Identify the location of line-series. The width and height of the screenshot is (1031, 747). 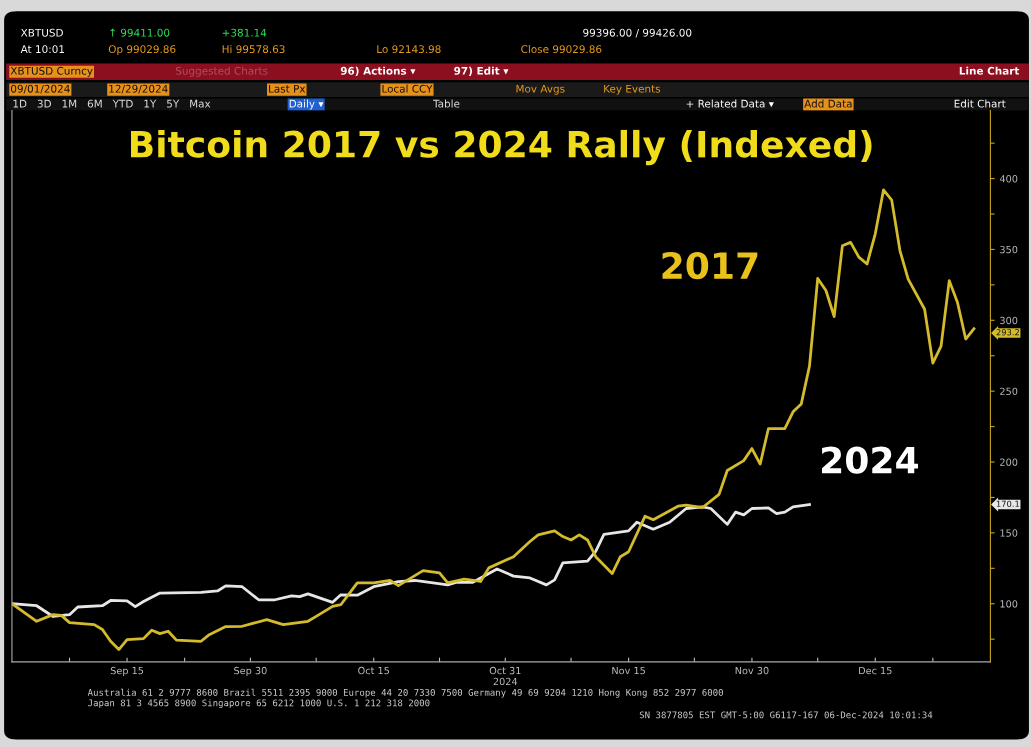
(411, 560).